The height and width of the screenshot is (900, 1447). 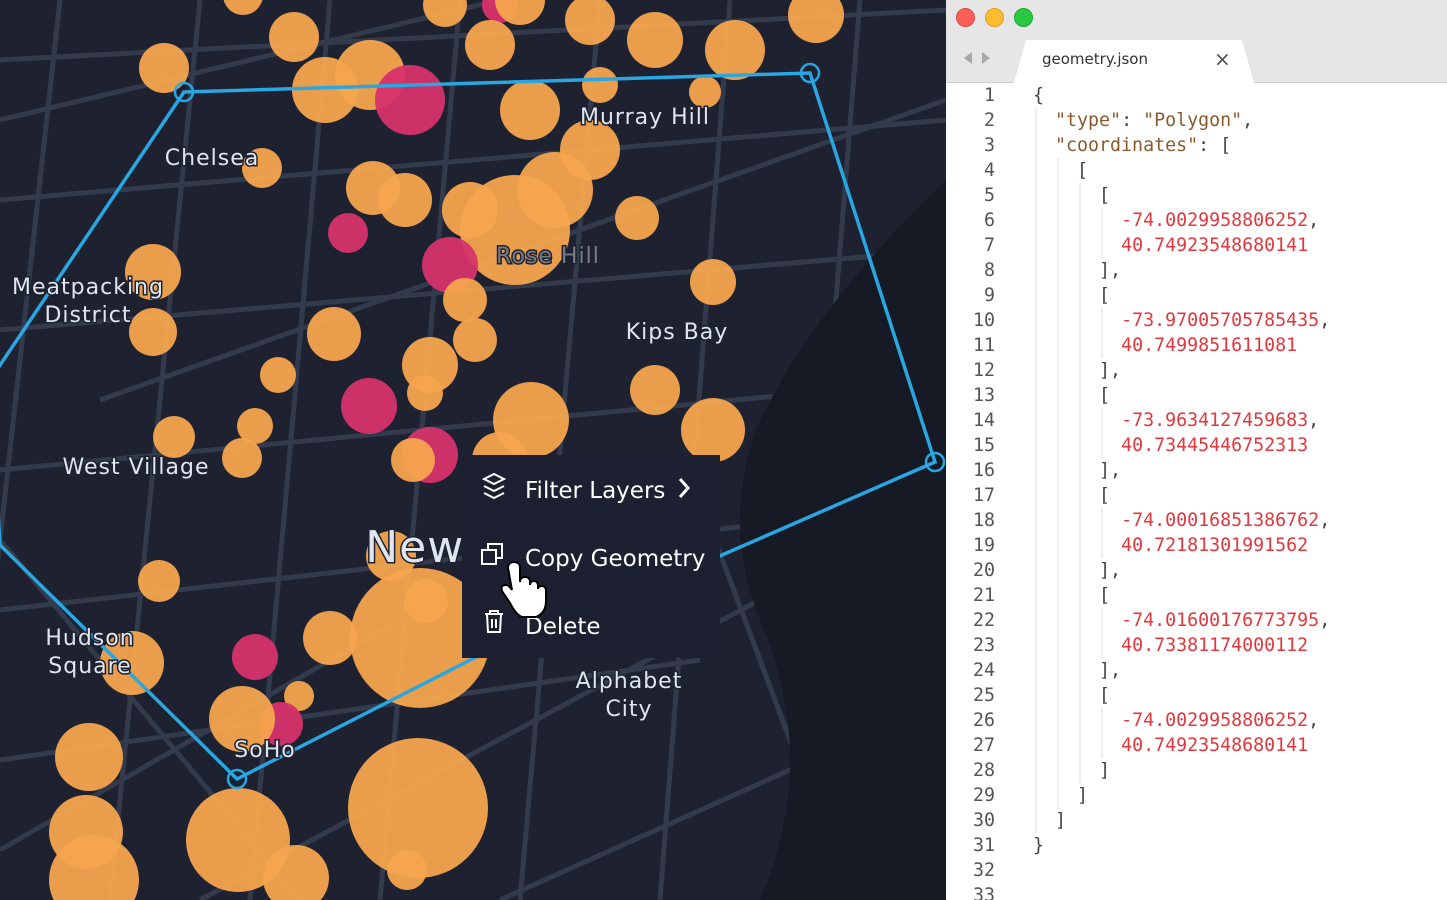 What do you see at coordinates (983, 695) in the screenshot?
I see `line-number: 25` at bounding box center [983, 695].